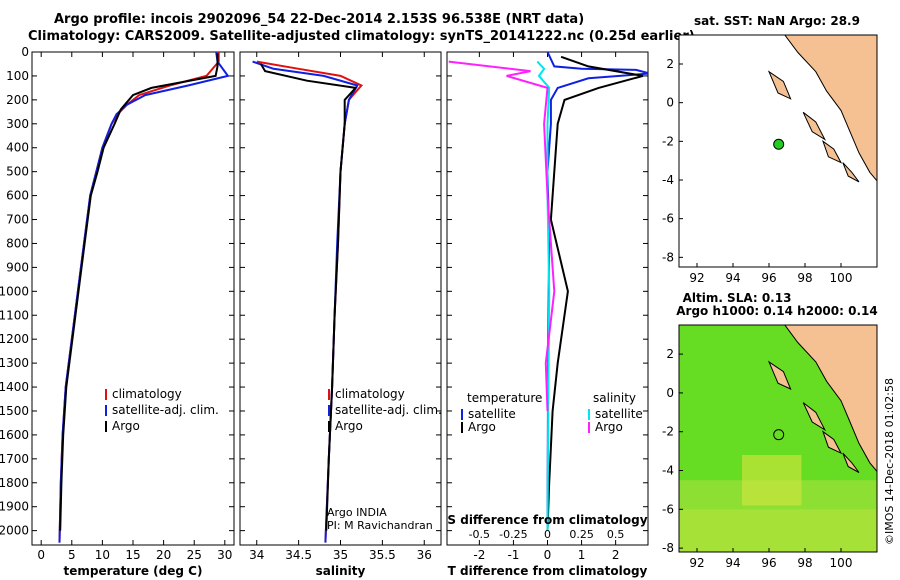 The height and width of the screenshot is (580, 900). Describe the element at coordinates (14, 483) in the screenshot. I see `depth-tick-label: 1800` at that location.